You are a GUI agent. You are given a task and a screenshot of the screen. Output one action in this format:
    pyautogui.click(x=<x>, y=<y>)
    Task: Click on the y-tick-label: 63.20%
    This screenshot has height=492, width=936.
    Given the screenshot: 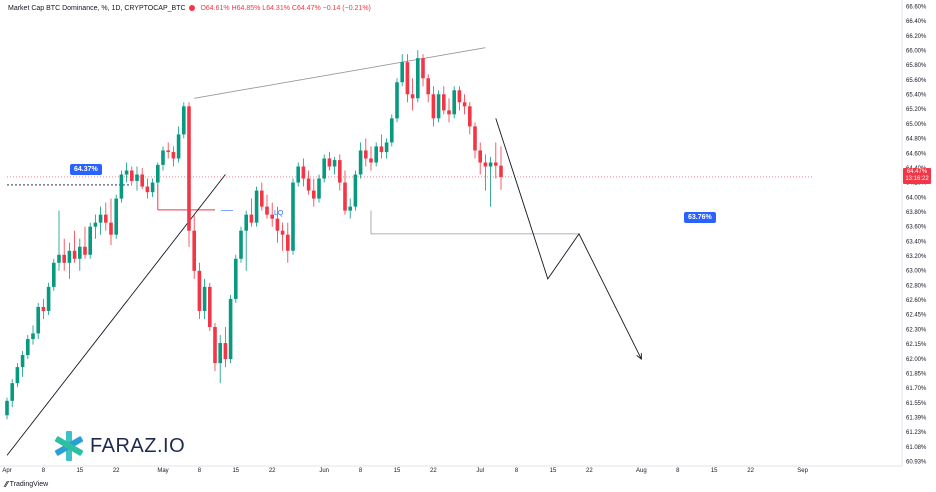 What is the action you would take?
    pyautogui.click(x=916, y=257)
    